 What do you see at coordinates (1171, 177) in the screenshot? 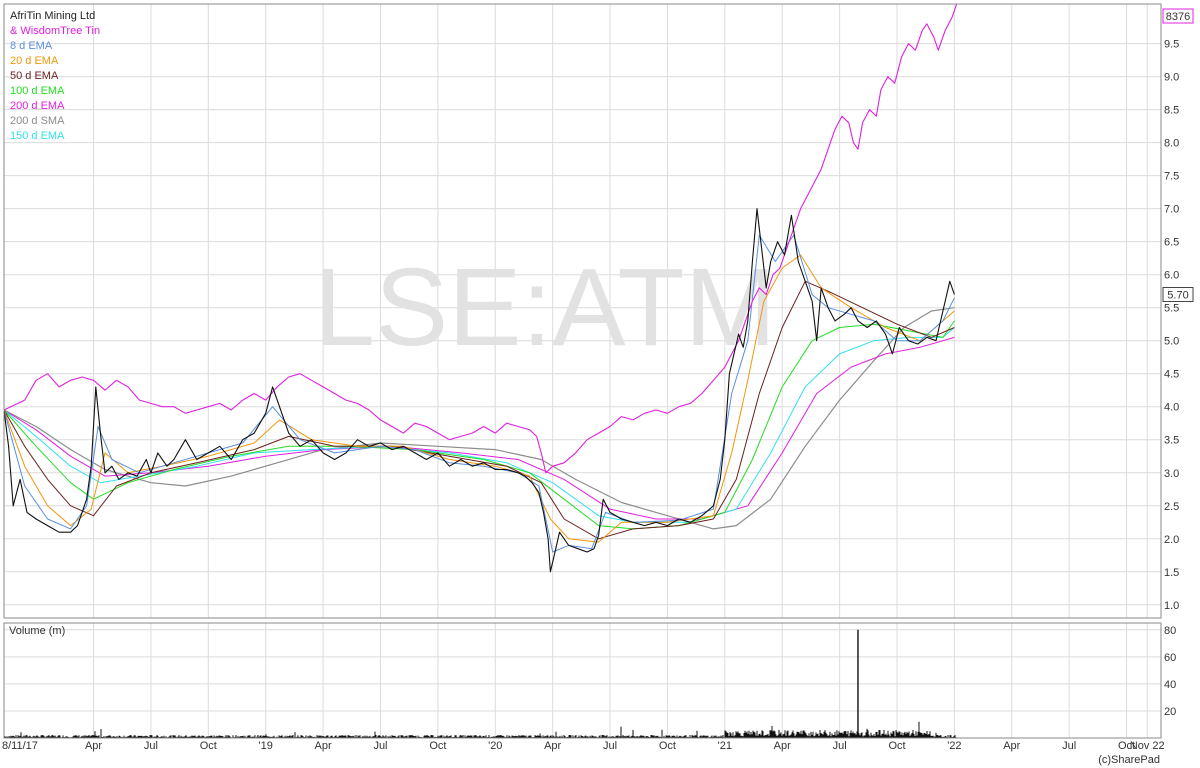
I see `y-tick-label: 7.5` at bounding box center [1171, 177].